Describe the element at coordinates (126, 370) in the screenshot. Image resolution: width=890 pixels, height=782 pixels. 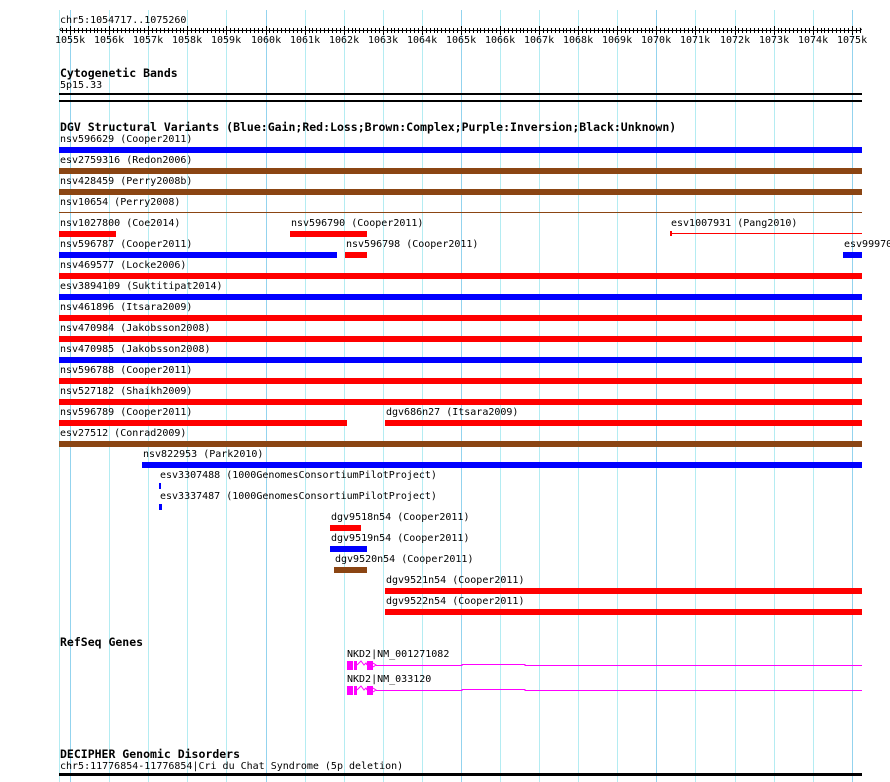
I see `variant-label: nsv596788 (Cooper2011)` at that location.